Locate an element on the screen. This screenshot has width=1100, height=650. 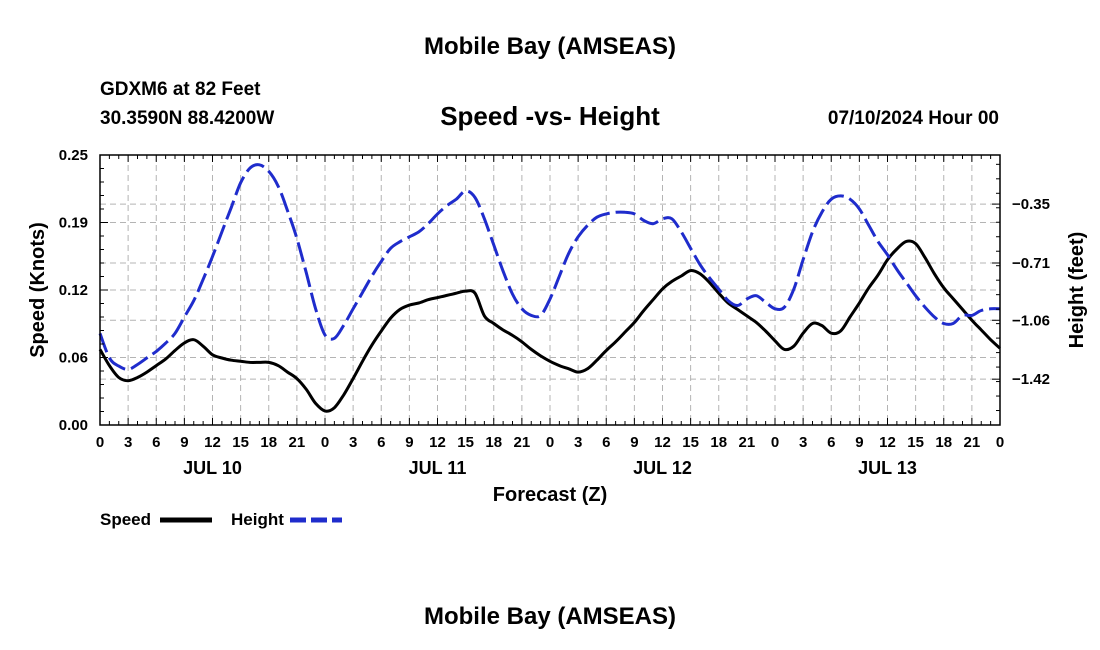
left-tick-label: 0.12 is located at coordinates (73, 290).